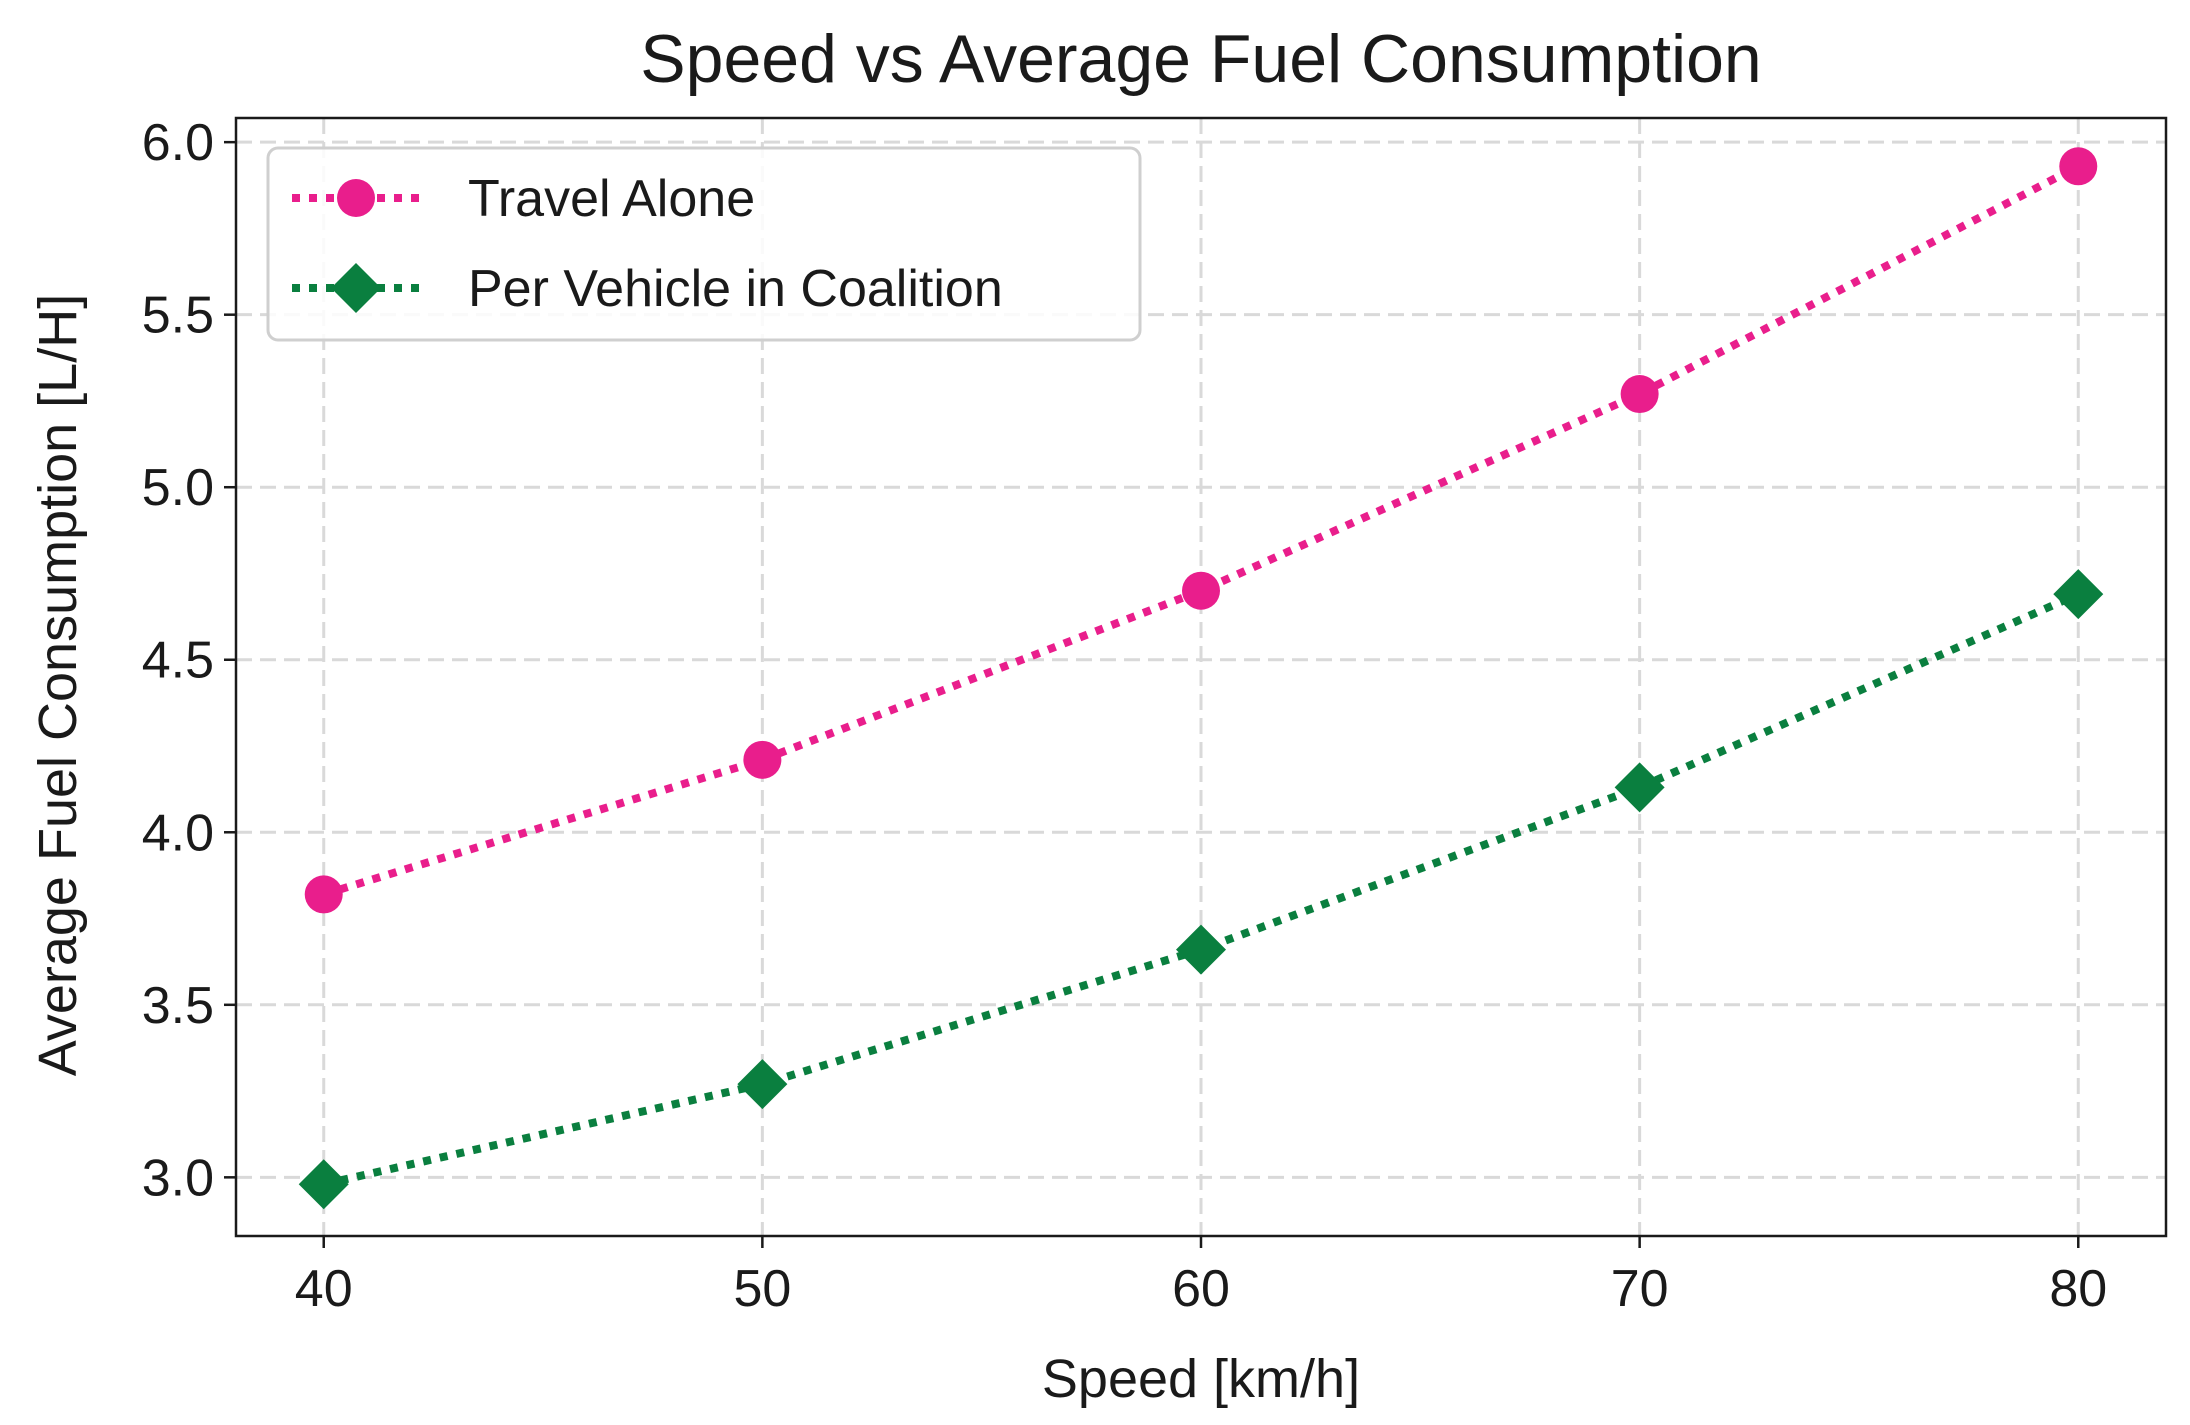 This screenshot has height=1425, width=2190. What do you see at coordinates (58, 685) in the screenshot?
I see `y-axis-label: Average Fuel Consumption [L/H]` at bounding box center [58, 685].